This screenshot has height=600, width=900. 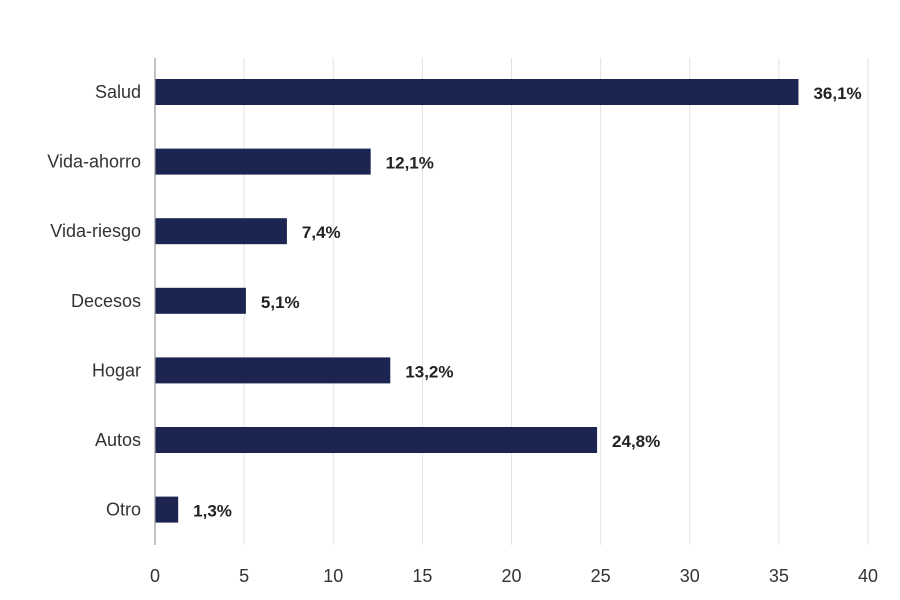 I want to click on data-label-vida-riesgo: 7,4%, so click(x=321, y=232).